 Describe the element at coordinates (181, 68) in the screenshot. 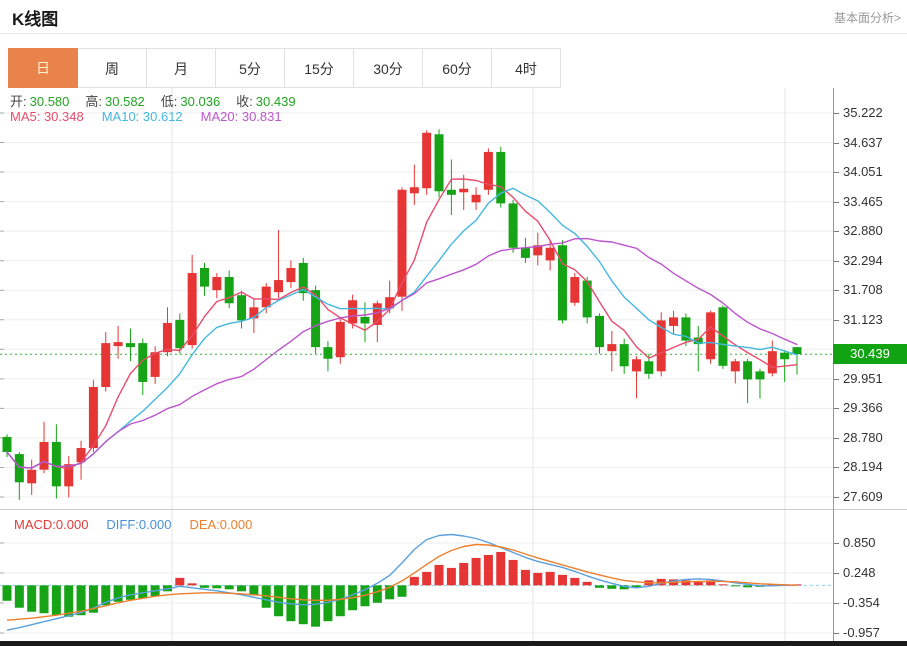

I see `tab-month: 月` at that location.